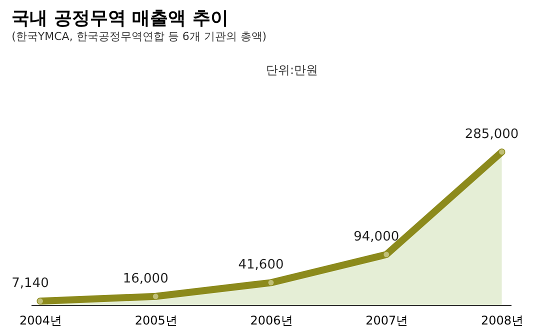 This screenshot has height=332, width=550. Describe the element at coordinates (271, 321) in the screenshot. I see `x-tick-label: 2006년` at that location.